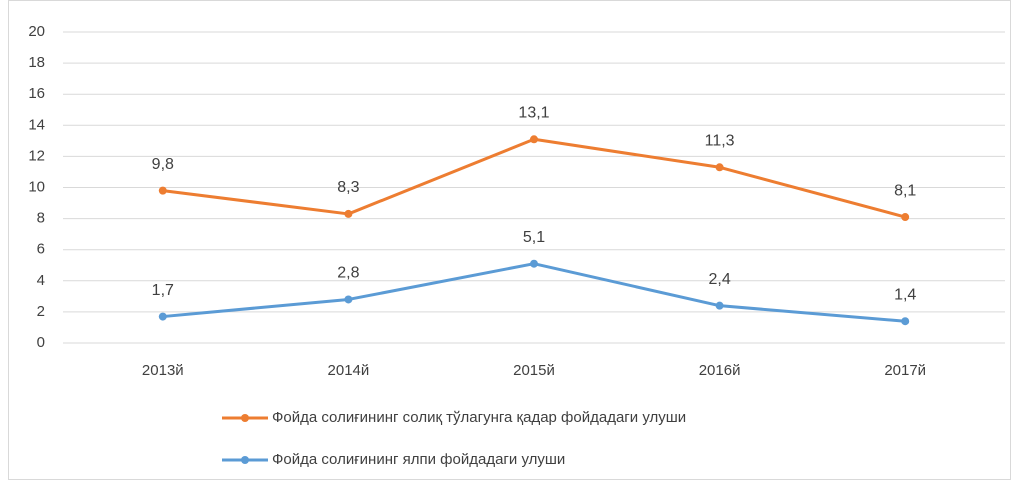 The width and height of the screenshot is (1012, 481). Describe the element at coordinates (534, 370) in the screenshot. I see `x-tick-label: 2015й` at that location.